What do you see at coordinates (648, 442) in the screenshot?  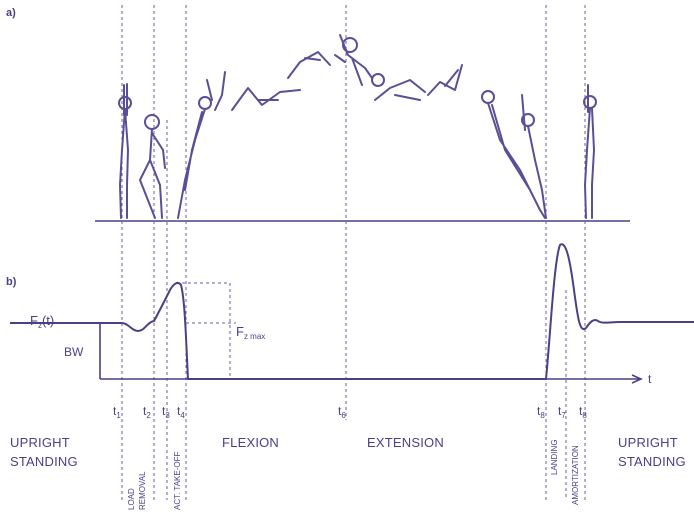 I see `phase-upright-right-line1: UPRIGHT` at bounding box center [648, 442].